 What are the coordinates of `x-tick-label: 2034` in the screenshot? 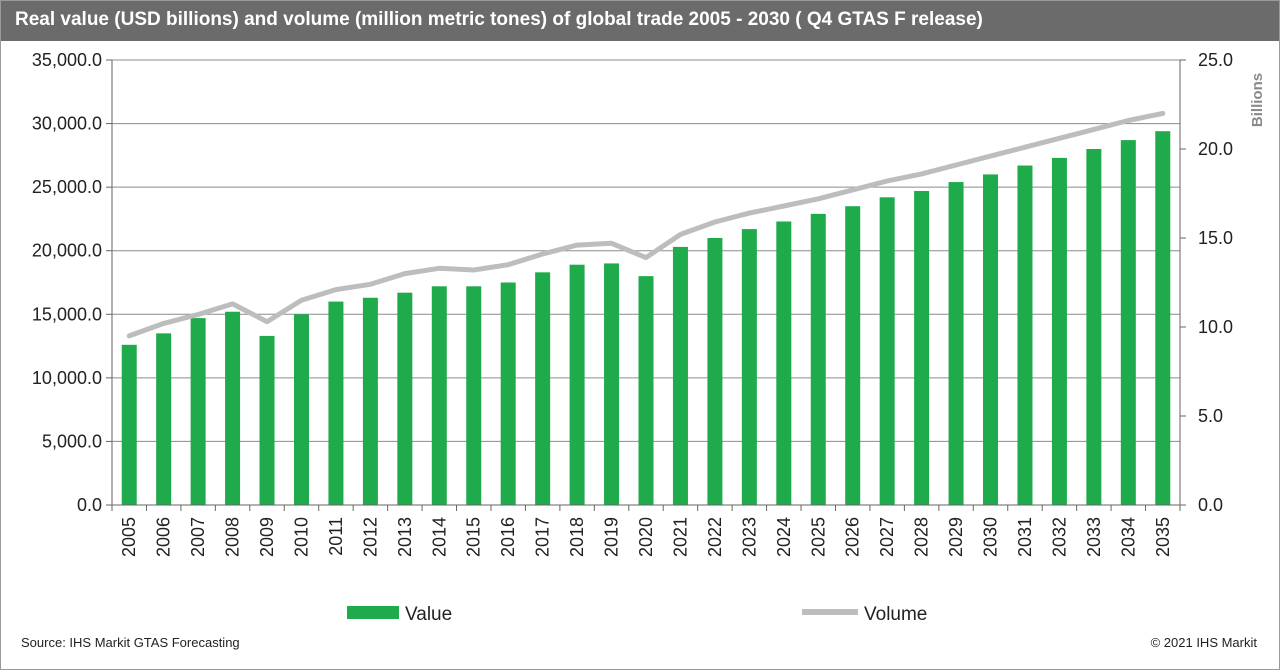 It's located at (1128, 537).